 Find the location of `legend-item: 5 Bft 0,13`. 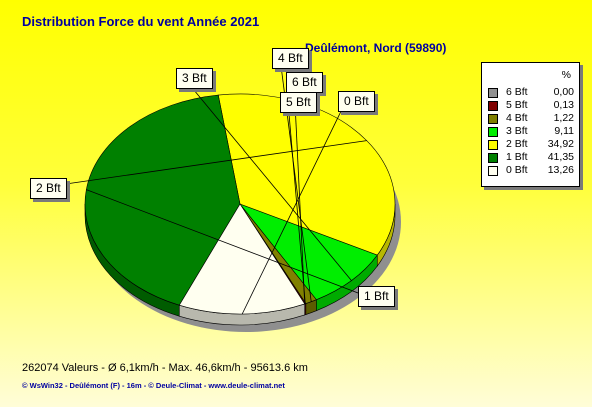

legend-item: 5 Bft 0,13 is located at coordinates (531, 105).